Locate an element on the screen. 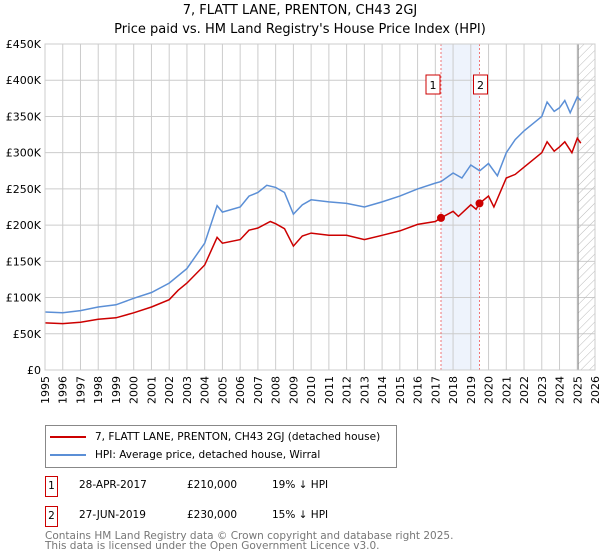 The image size is (600, 560). x-tick-label: 2016 is located at coordinates (418, 390).